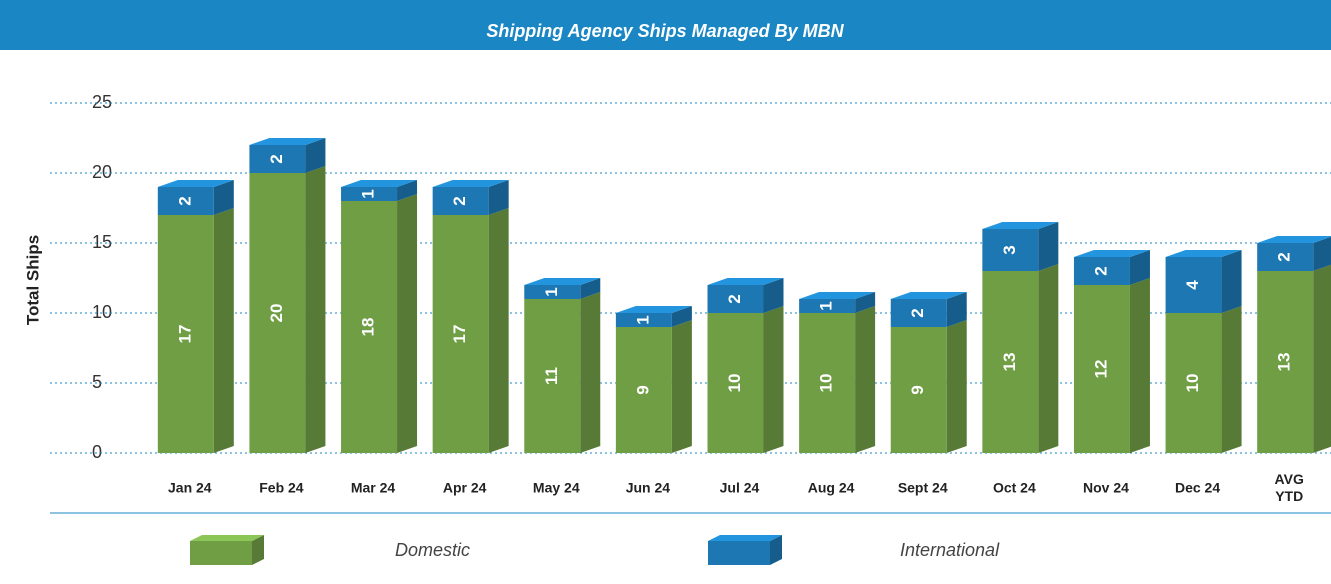  I want to click on y-tick-label: 25, so click(102, 102).